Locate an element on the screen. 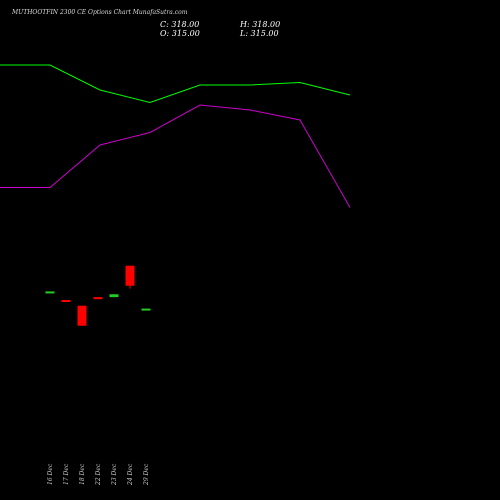 This screenshot has width=500, height=500. open-price: O: 315.00 is located at coordinates (180, 33).